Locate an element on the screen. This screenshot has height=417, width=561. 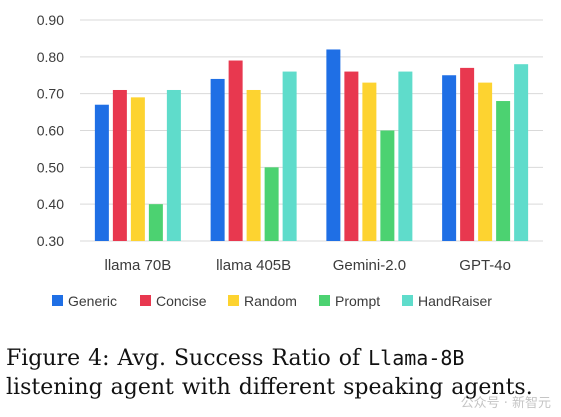
legend-swatch-generic is located at coordinates (57, 300).